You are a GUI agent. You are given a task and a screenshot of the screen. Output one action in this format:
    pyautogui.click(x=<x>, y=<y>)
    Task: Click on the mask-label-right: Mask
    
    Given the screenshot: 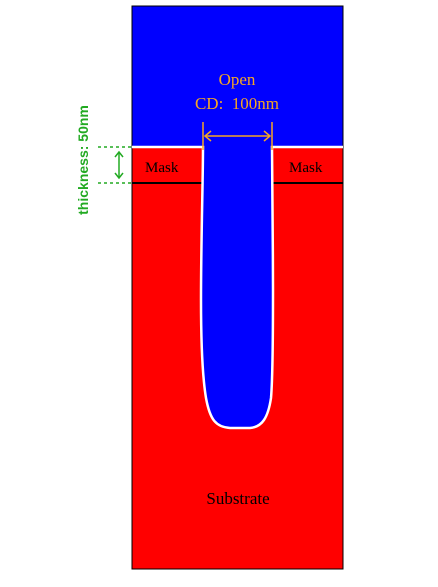 What is the action you would take?
    pyautogui.click(x=306, y=168)
    